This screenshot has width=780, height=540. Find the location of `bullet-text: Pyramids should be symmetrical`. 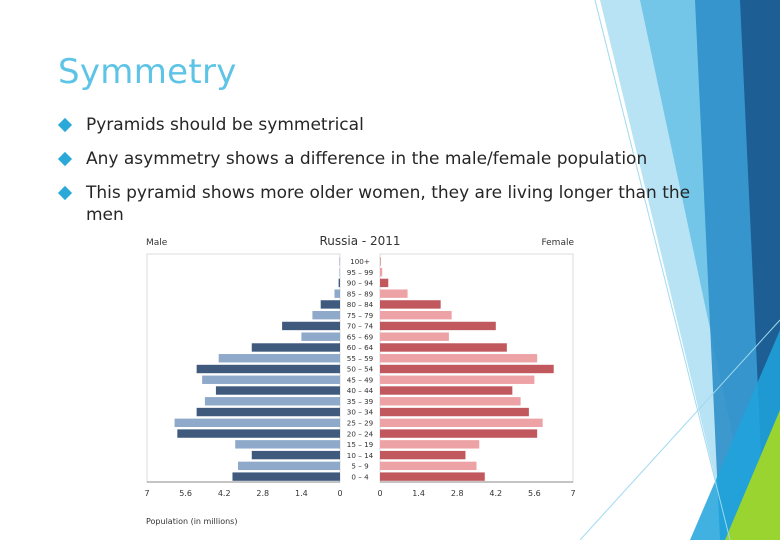

bullet-text: Pyramids should be symmetrical is located at coordinates (225, 125).